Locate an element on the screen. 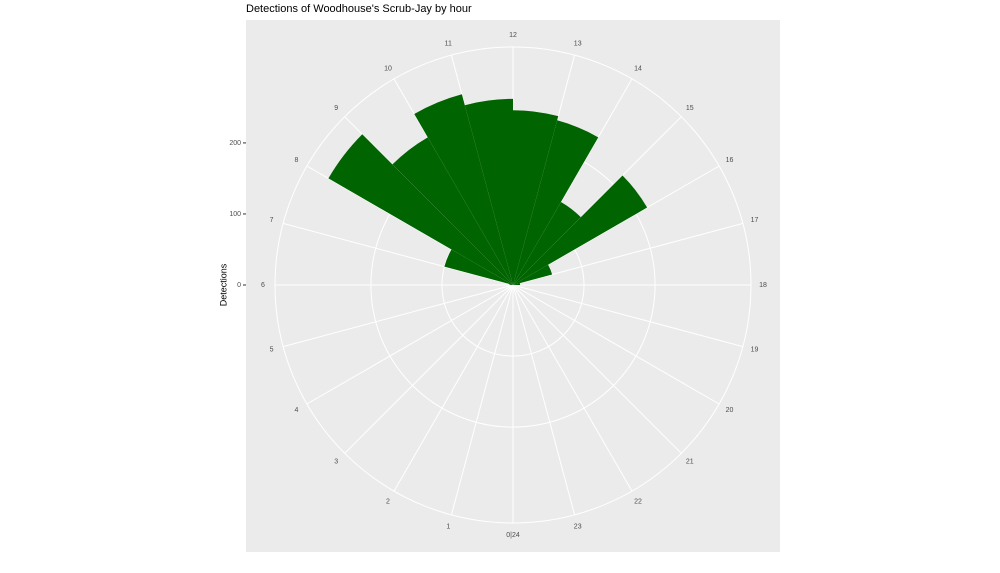 The height and width of the screenshot is (573, 1000). y-tick-label: 100 is located at coordinates (235, 214).